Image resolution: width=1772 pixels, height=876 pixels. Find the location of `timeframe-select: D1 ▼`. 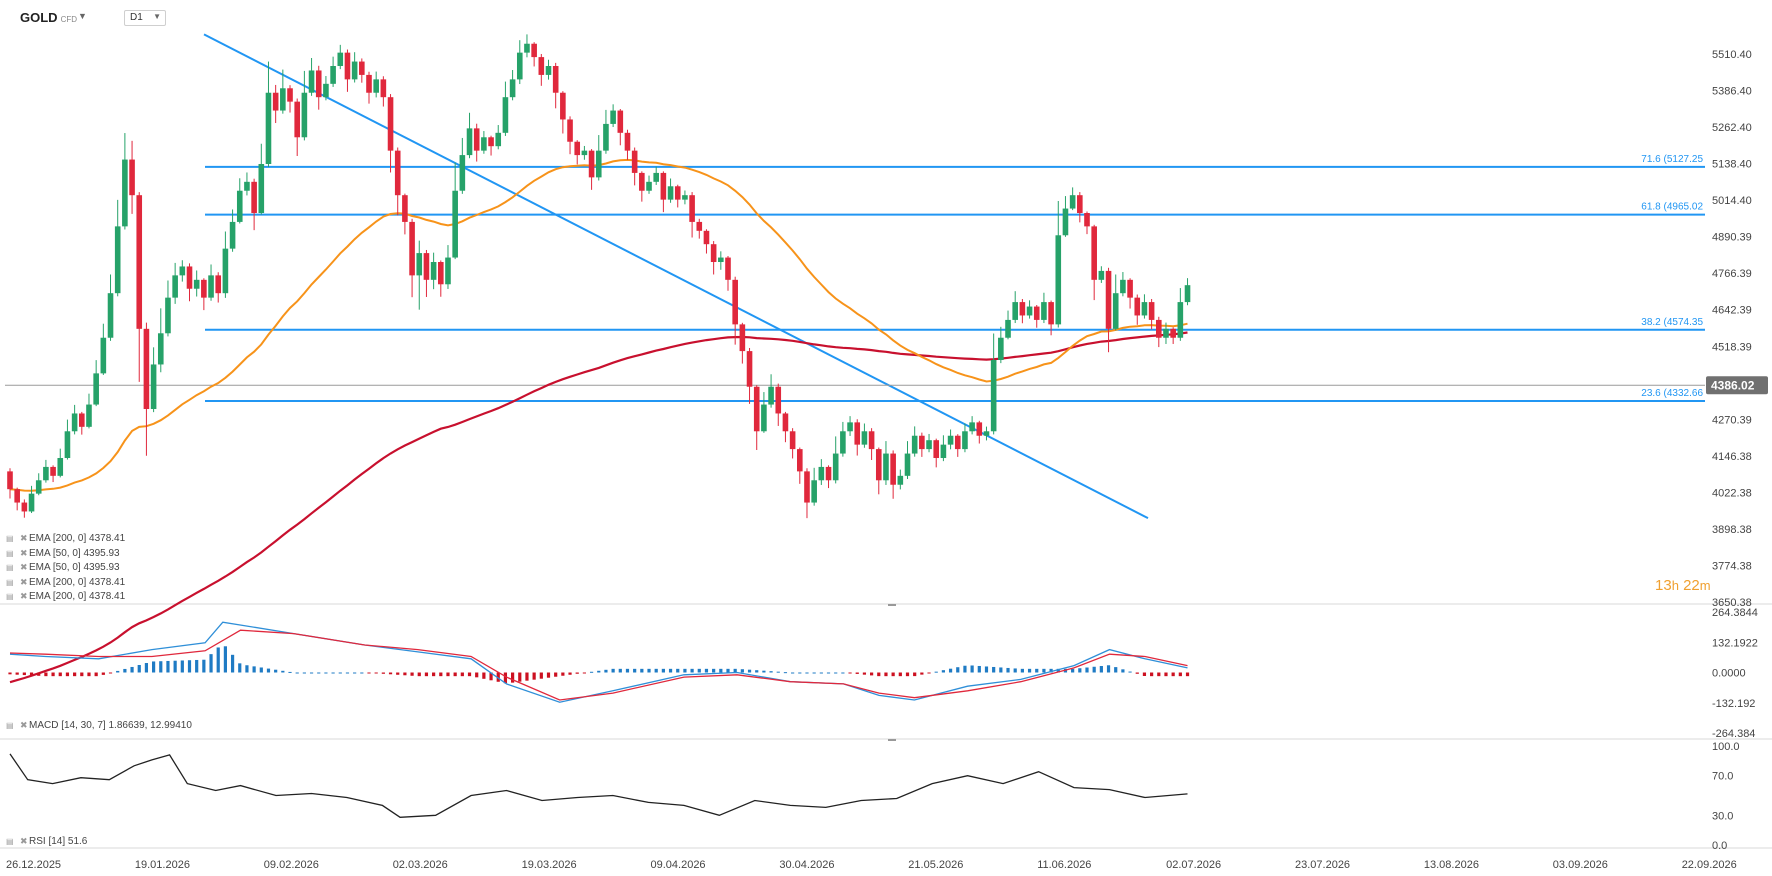

timeframe-select: D1 ▼ is located at coordinates (145, 18).